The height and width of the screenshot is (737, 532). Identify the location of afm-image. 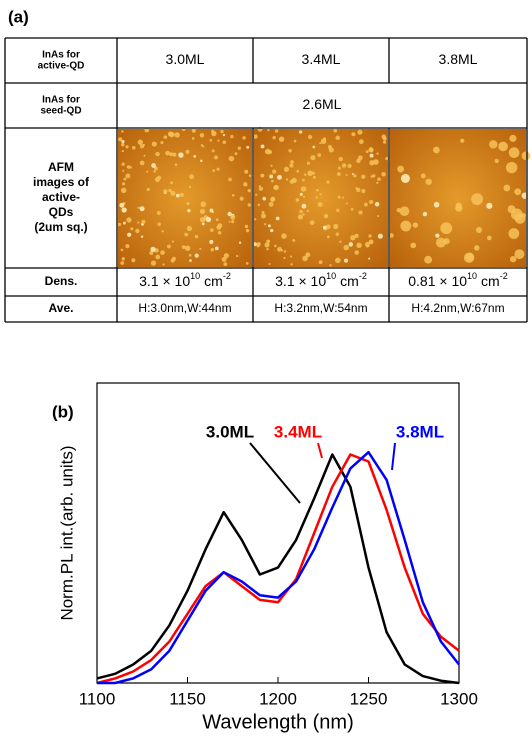
(185, 198).